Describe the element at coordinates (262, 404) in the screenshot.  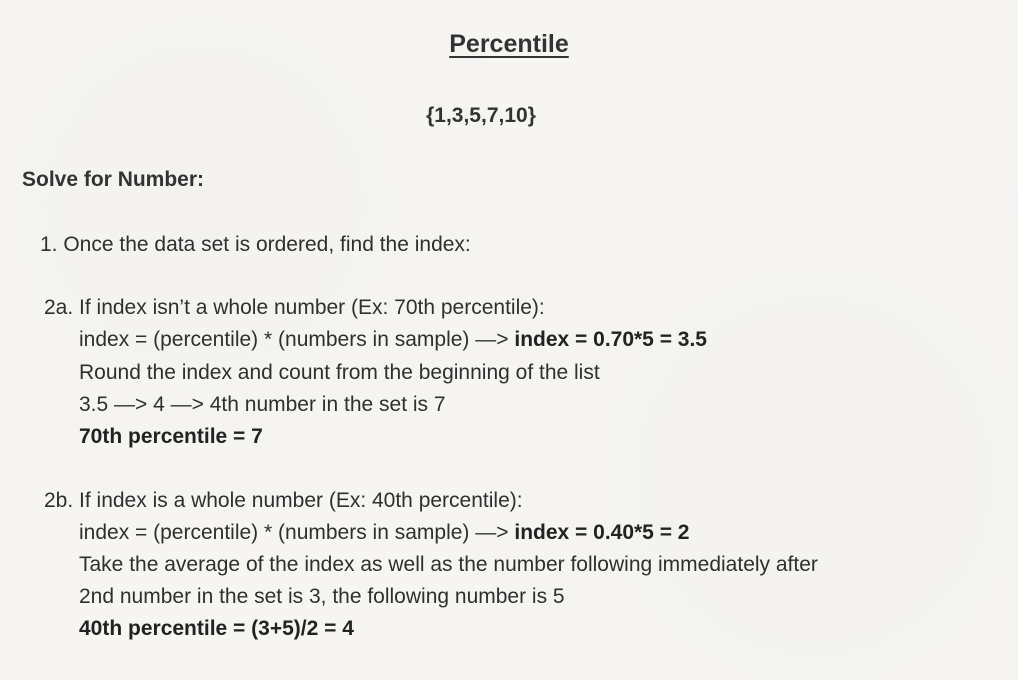
I see `case-a-example: 3.5 —> 4 —> 4th number in the set is 7` at that location.